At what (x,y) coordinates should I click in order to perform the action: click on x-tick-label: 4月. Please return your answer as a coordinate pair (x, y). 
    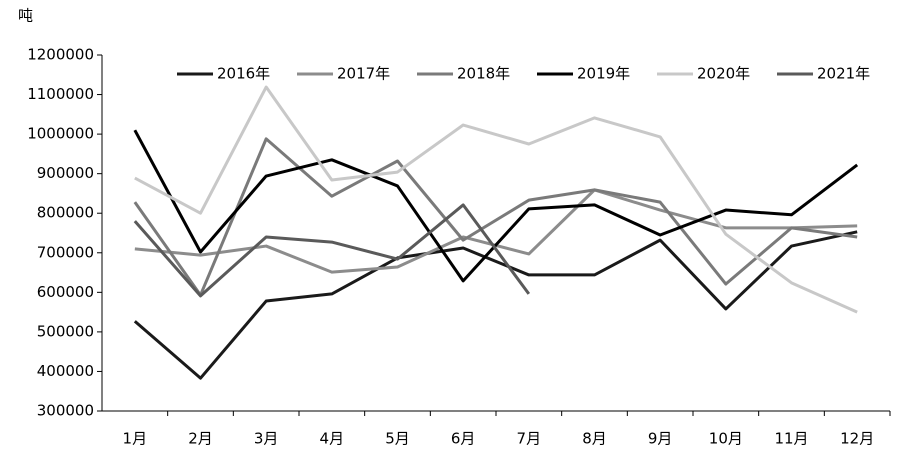
    Looking at the image, I should click on (332, 439).